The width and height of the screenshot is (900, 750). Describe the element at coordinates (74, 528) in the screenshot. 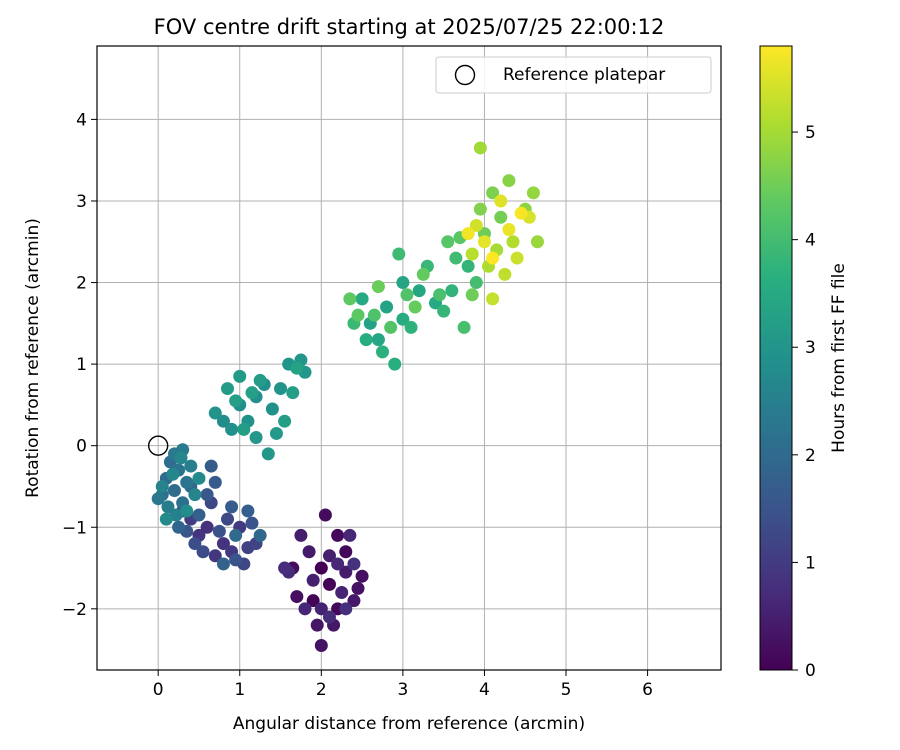

I see `y-tick-label-1: −1` at that location.